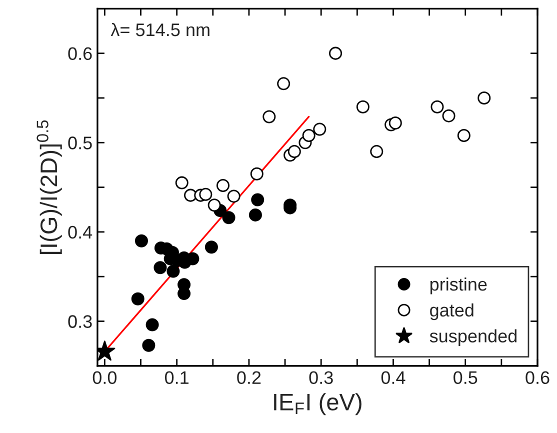 Image resolution: width=557 pixels, height=433 pixels. Describe the element at coordinates (452, 311) in the screenshot. I see `legend-label: gated` at that location.